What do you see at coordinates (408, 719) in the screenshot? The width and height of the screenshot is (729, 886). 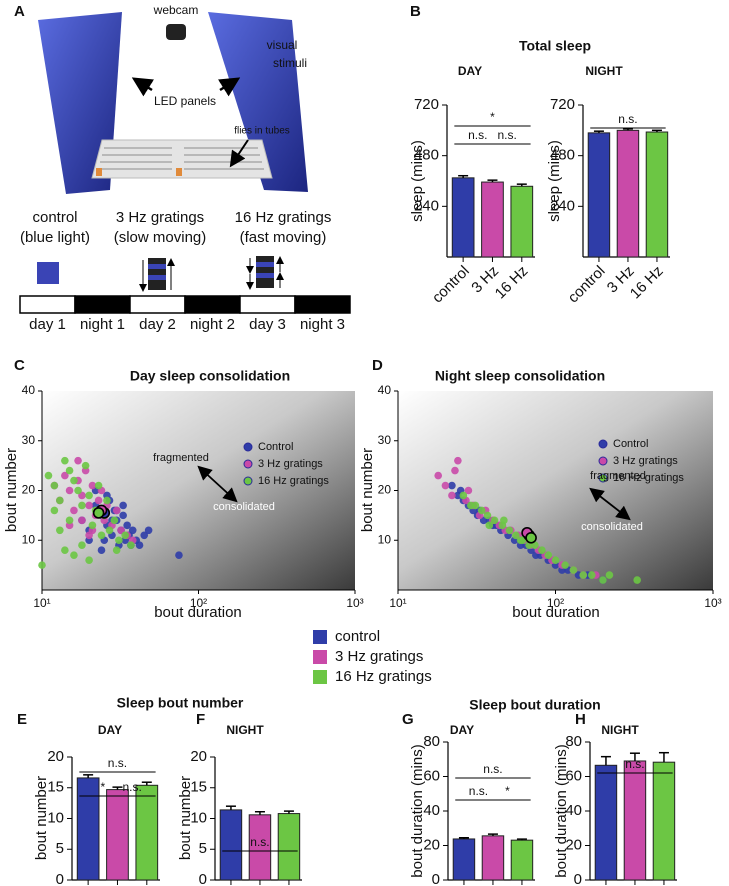 I see `panel-letter: G` at bounding box center [408, 719].